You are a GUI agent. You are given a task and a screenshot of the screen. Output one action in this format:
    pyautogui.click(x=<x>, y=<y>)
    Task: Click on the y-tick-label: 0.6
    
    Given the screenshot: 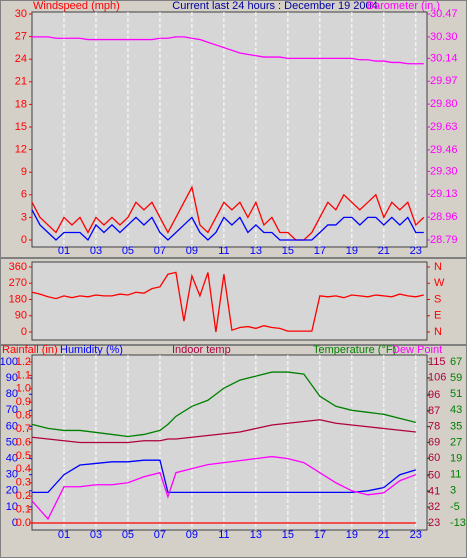 What is the action you would take?
    pyautogui.click(x=23, y=442)
    